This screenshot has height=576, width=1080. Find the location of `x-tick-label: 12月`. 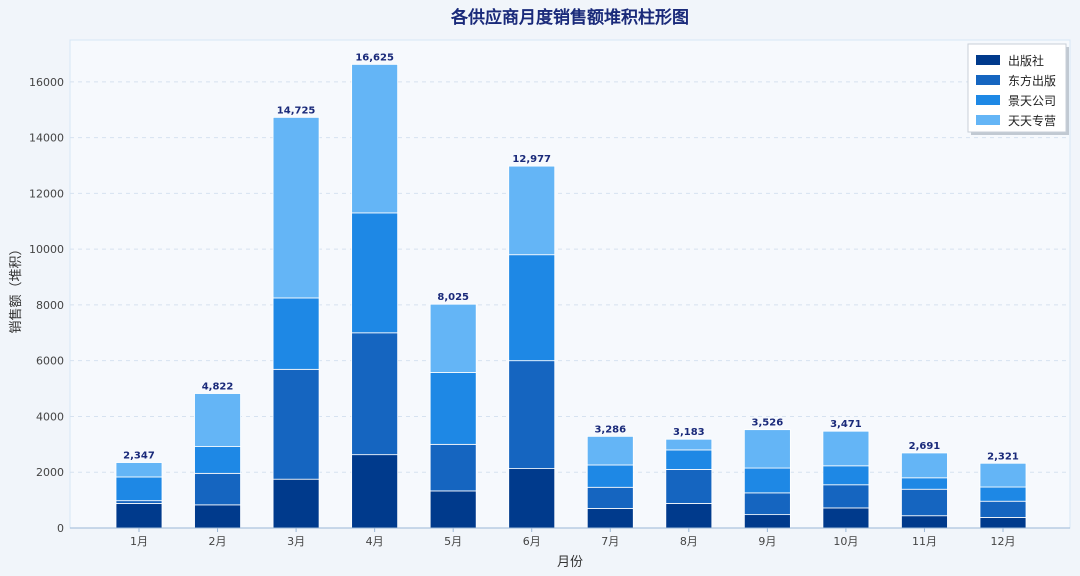

x-tick-label: 12月 is located at coordinates (1003, 541).